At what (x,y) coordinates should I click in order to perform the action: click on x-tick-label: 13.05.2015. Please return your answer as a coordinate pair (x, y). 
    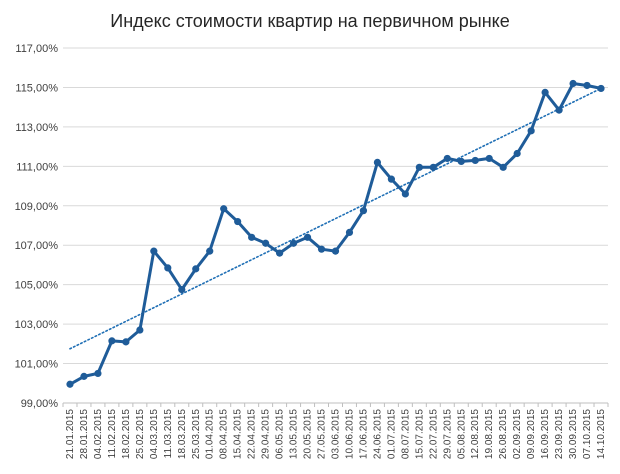
    Looking at the image, I should click on (294, 434).